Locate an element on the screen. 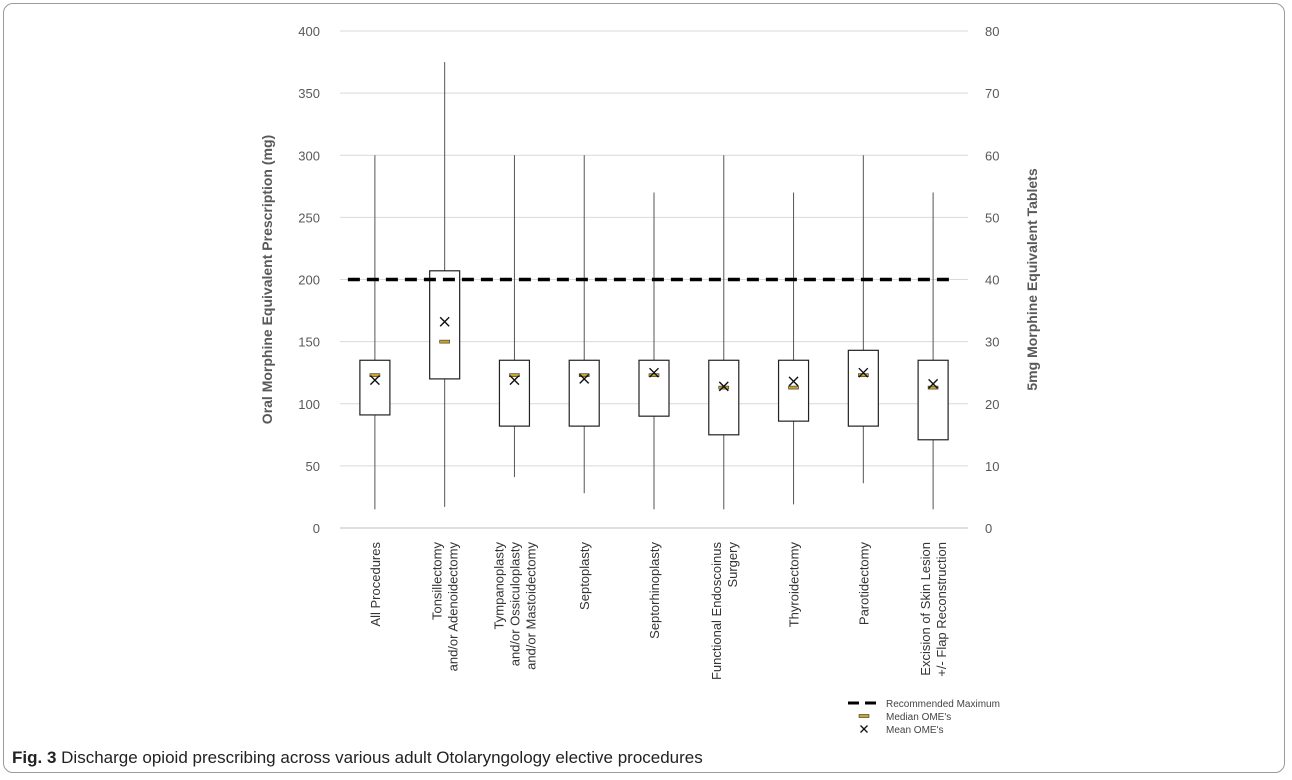 The height and width of the screenshot is (780, 1292). x-tick-label: All Procedures is located at coordinates (375, 584).